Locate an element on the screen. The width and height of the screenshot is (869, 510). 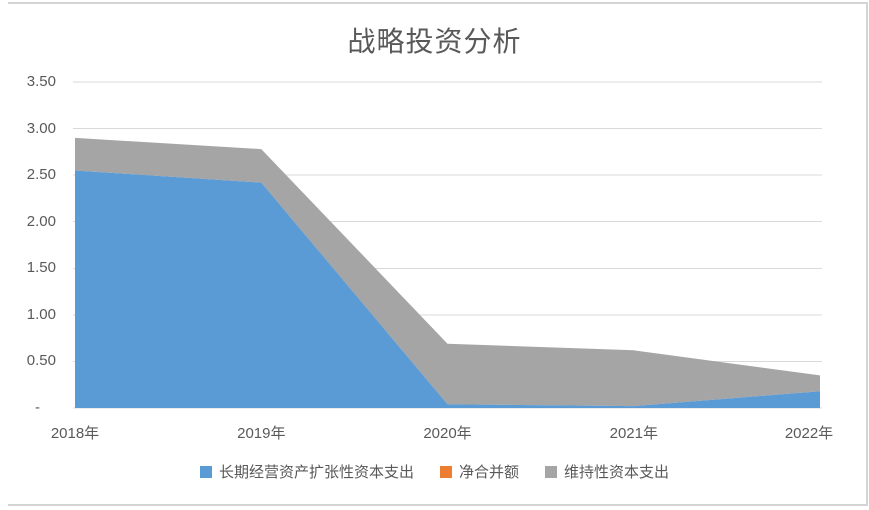
legend-item: 净合并额 is located at coordinates (479, 471).